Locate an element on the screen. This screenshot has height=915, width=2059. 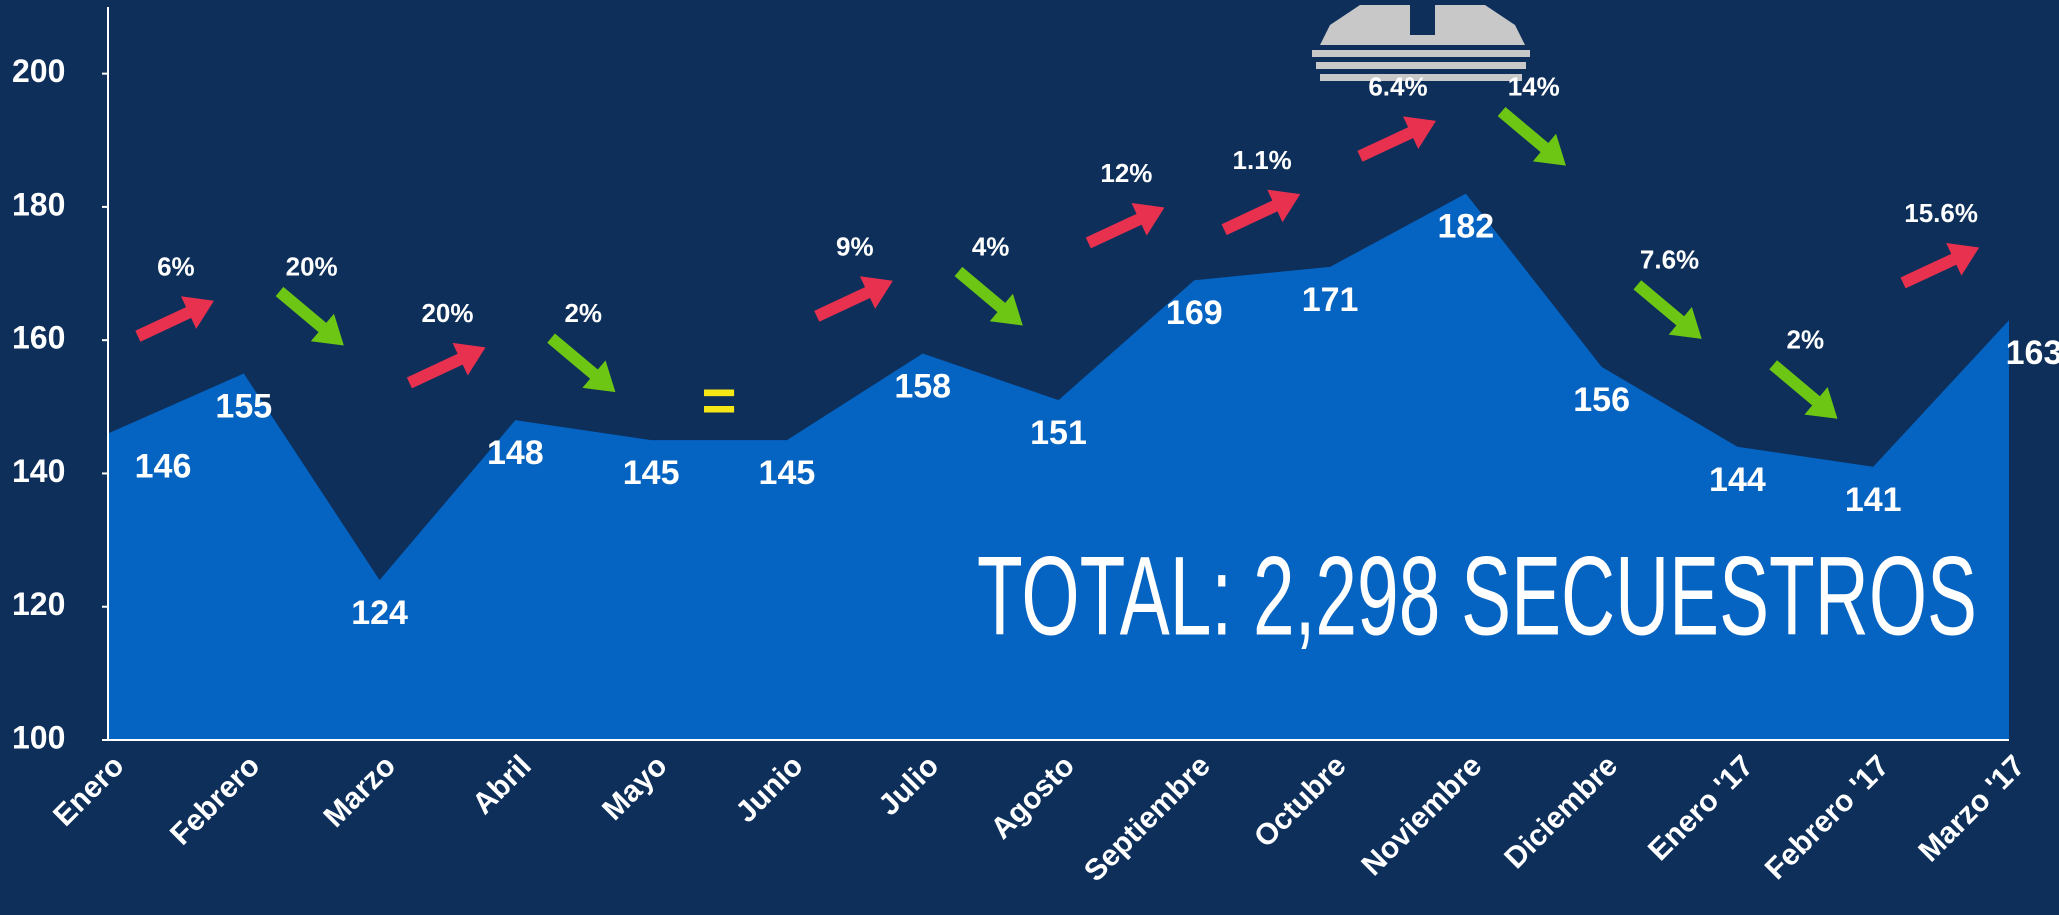
value-label: 155 is located at coordinates (243, 406).